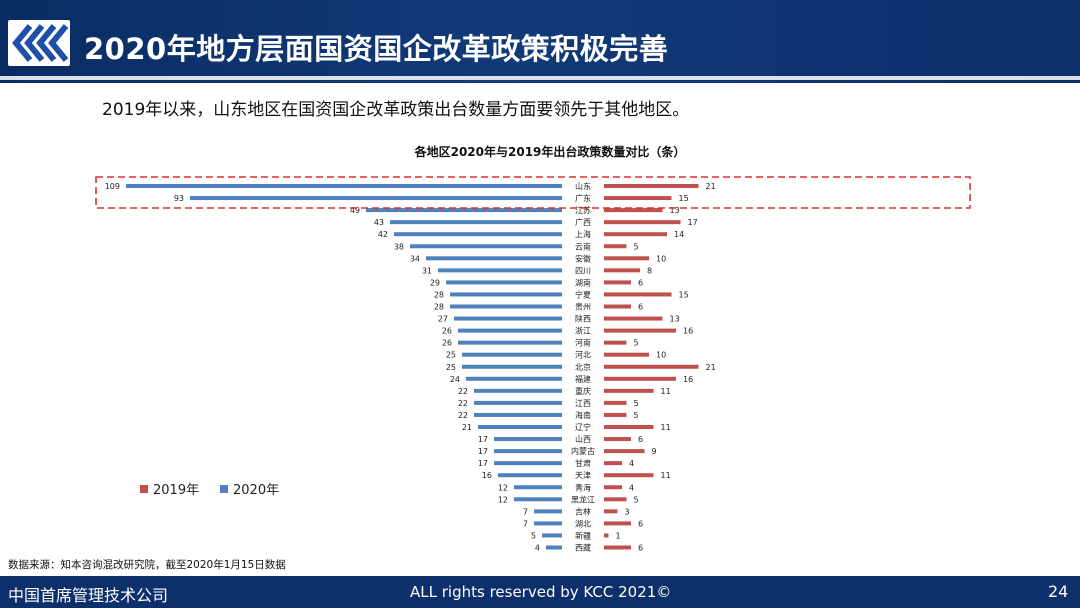 The width and height of the screenshot is (1080, 608). What do you see at coordinates (528, 451) in the screenshot?
I see `bar-2020-内蒙古` at bounding box center [528, 451].